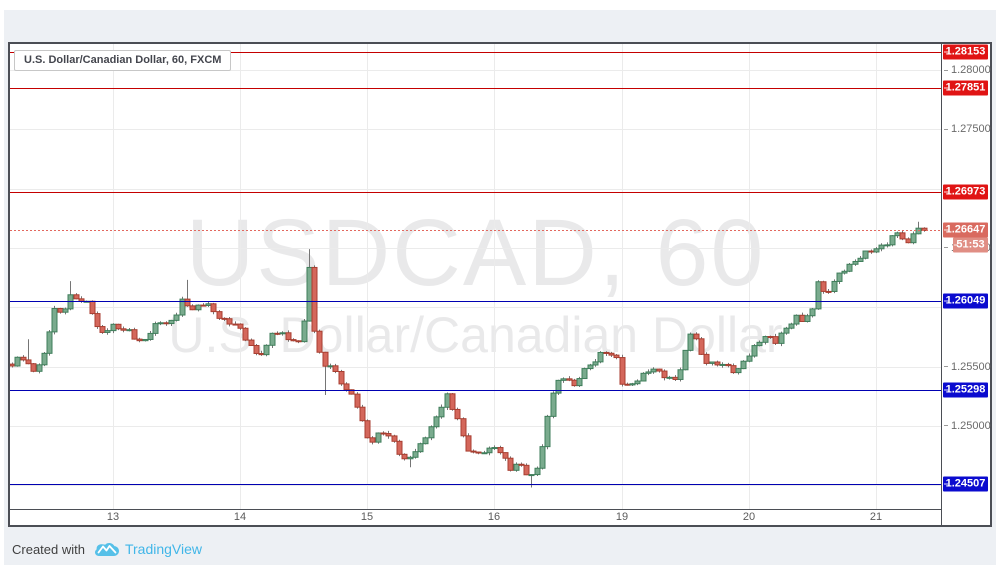 The width and height of the screenshot is (1000, 565). I want to click on created-with-text: Created with, so click(48, 549).